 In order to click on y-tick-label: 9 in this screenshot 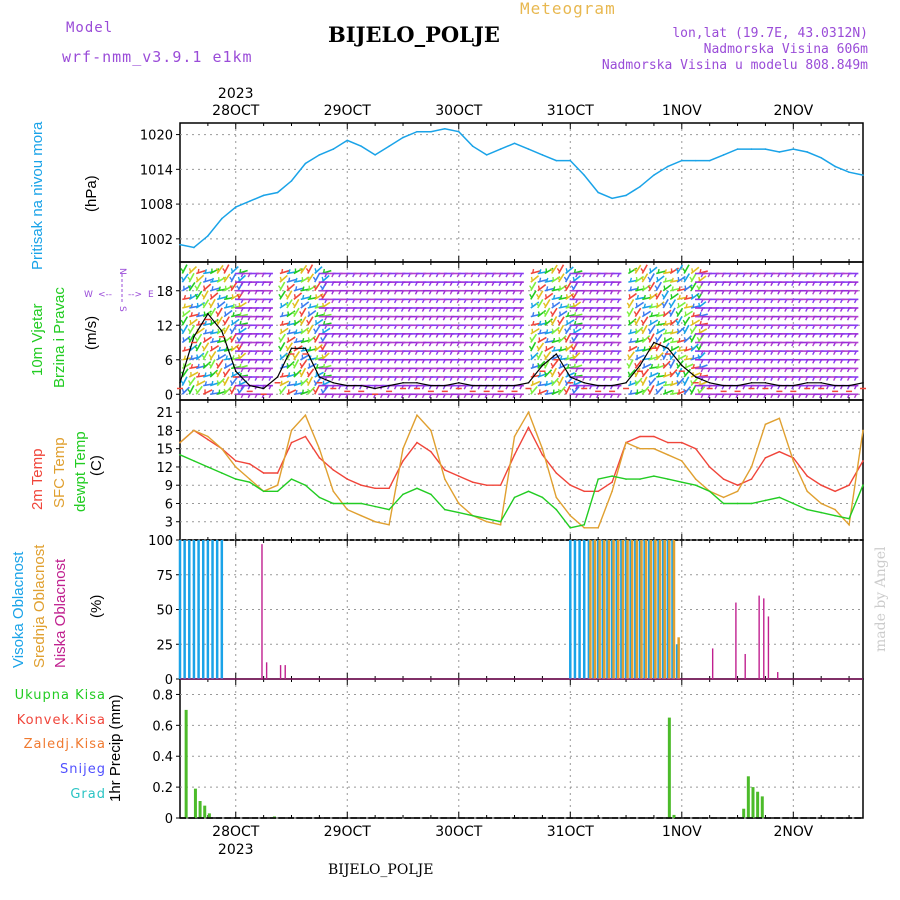, I will do `click(169, 486)`.